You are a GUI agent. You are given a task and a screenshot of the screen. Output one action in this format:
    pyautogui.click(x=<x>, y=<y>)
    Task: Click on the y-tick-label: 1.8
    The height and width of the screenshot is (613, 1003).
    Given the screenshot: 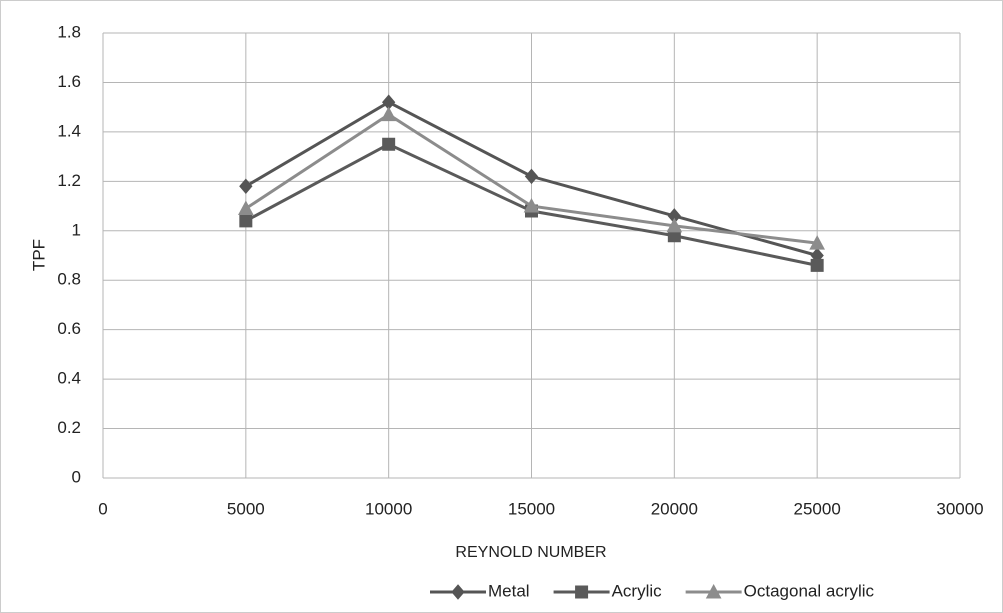 What is the action you would take?
    pyautogui.click(x=69, y=31)
    